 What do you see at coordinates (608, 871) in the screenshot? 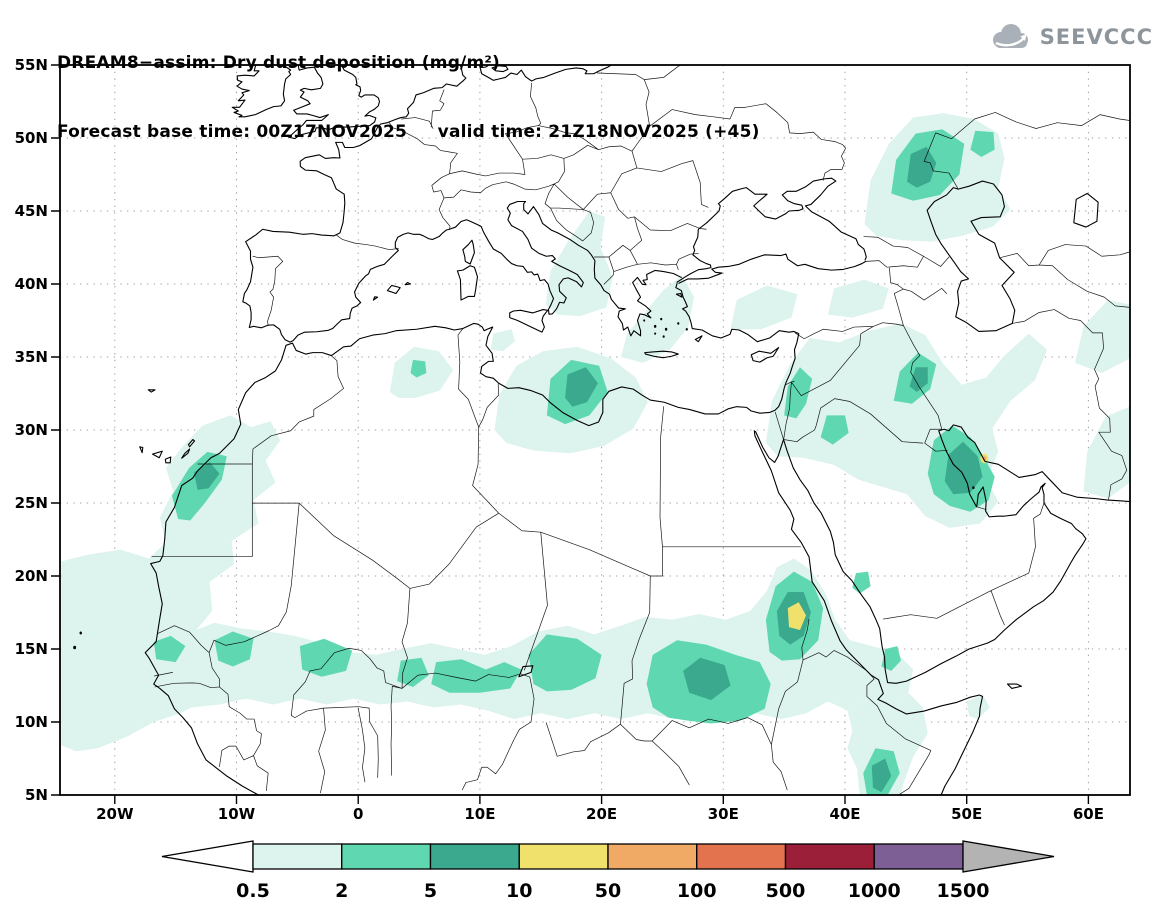
I see `colorbar: 0.5 2 5 10 50 100 500 1000 1500` at bounding box center [608, 871].